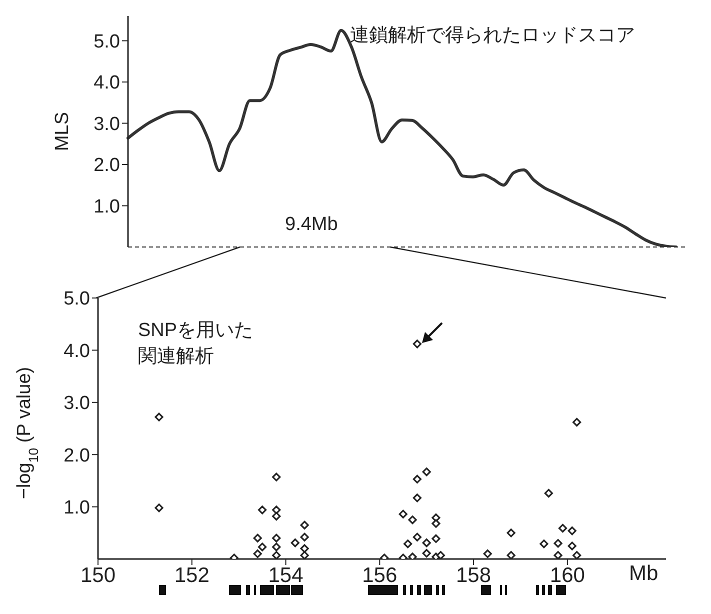 The image size is (711, 614). What do you see at coordinates (196, 331) in the screenshot?
I see `annotation: SNPを用いた` at bounding box center [196, 331].